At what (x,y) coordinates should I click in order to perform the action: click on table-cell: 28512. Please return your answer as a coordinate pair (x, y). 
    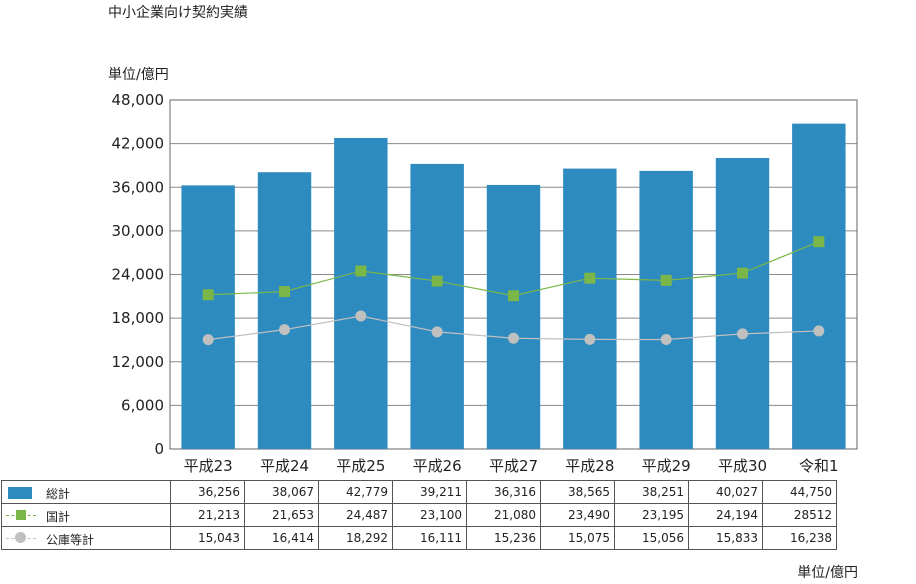
    Looking at the image, I should click on (799, 515).